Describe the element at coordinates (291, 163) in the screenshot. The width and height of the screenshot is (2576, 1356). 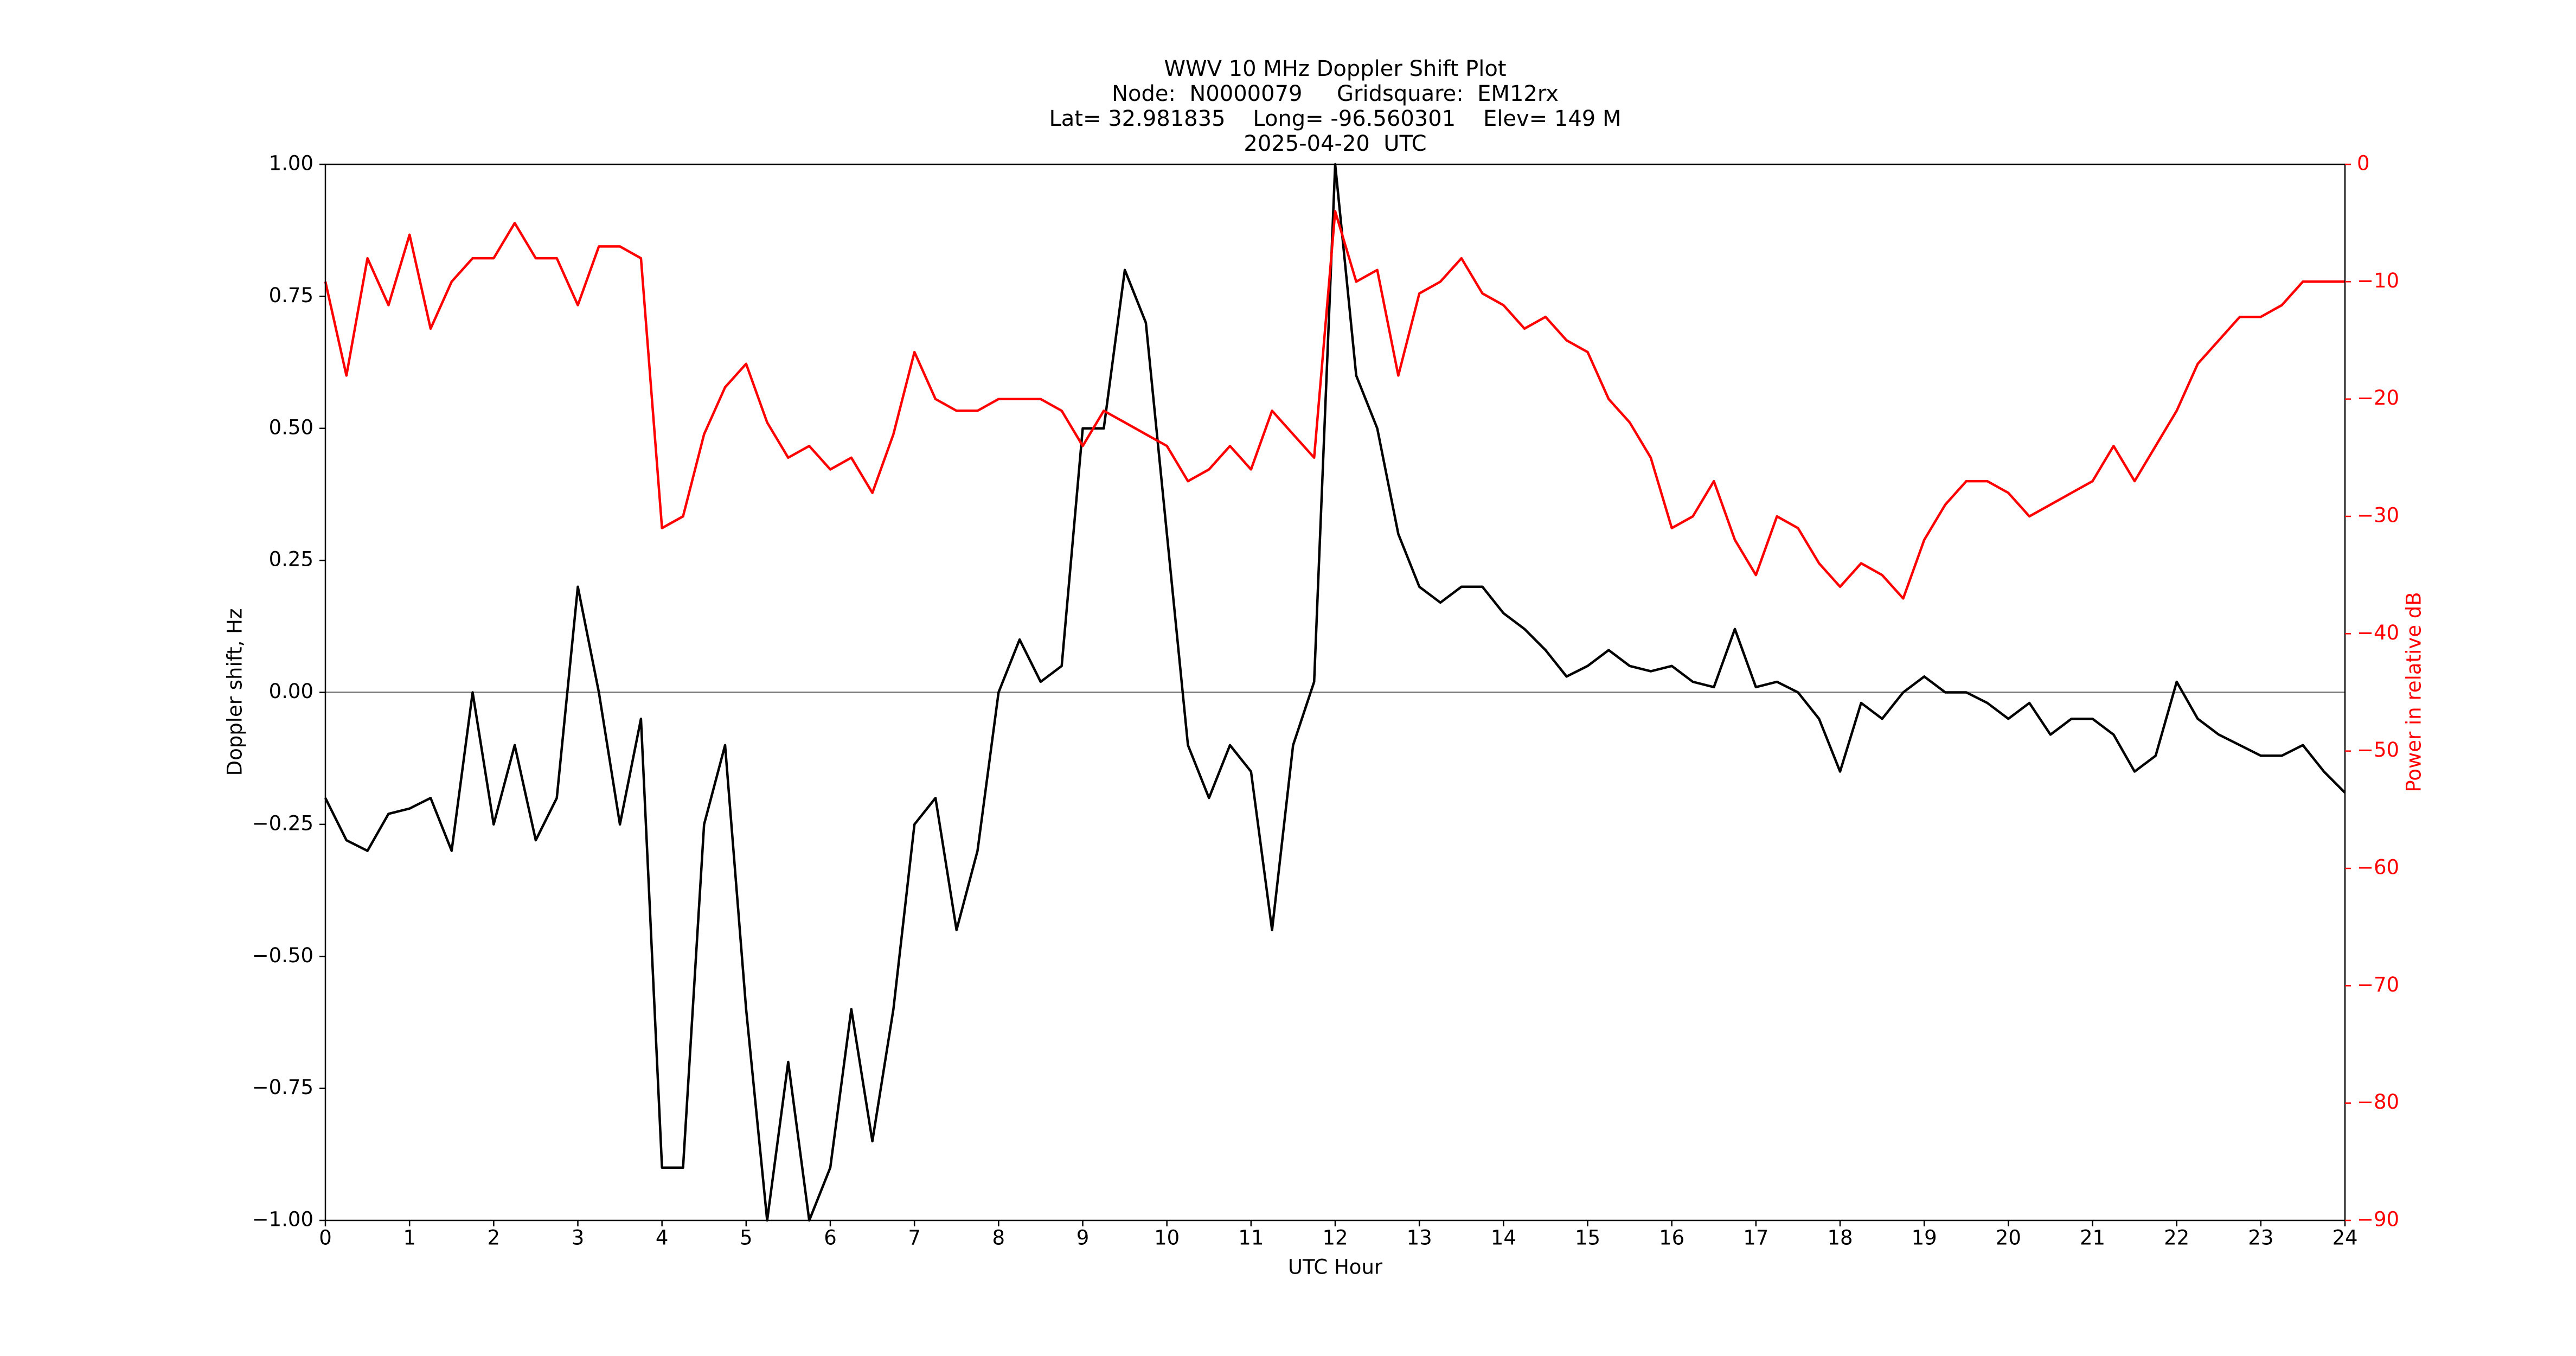
I see `y-tick-label: 1.00` at that location.